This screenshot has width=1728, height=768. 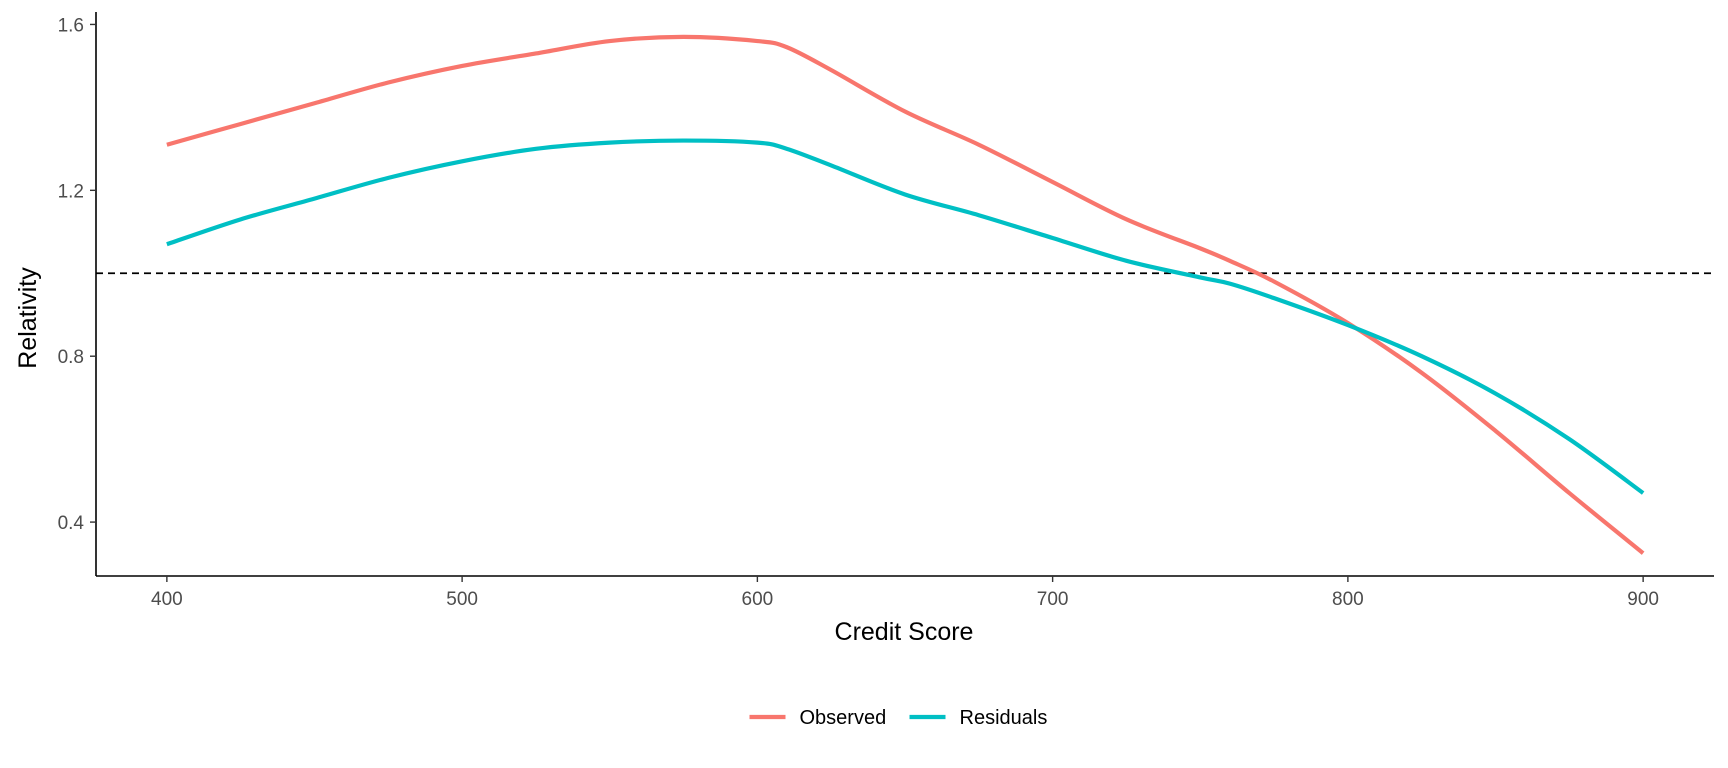 I want to click on x-axis-title: Credit Score, so click(x=904, y=632).